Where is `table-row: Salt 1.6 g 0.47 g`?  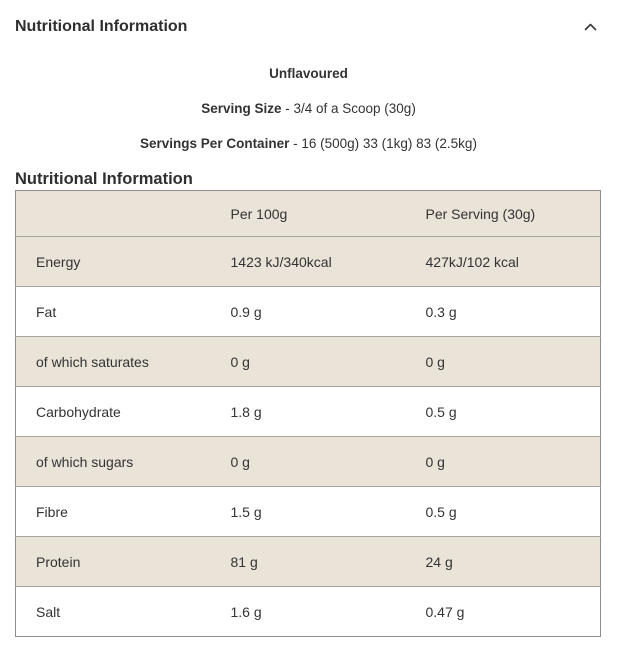 table-row: Salt 1.6 g 0.47 g is located at coordinates (308, 611).